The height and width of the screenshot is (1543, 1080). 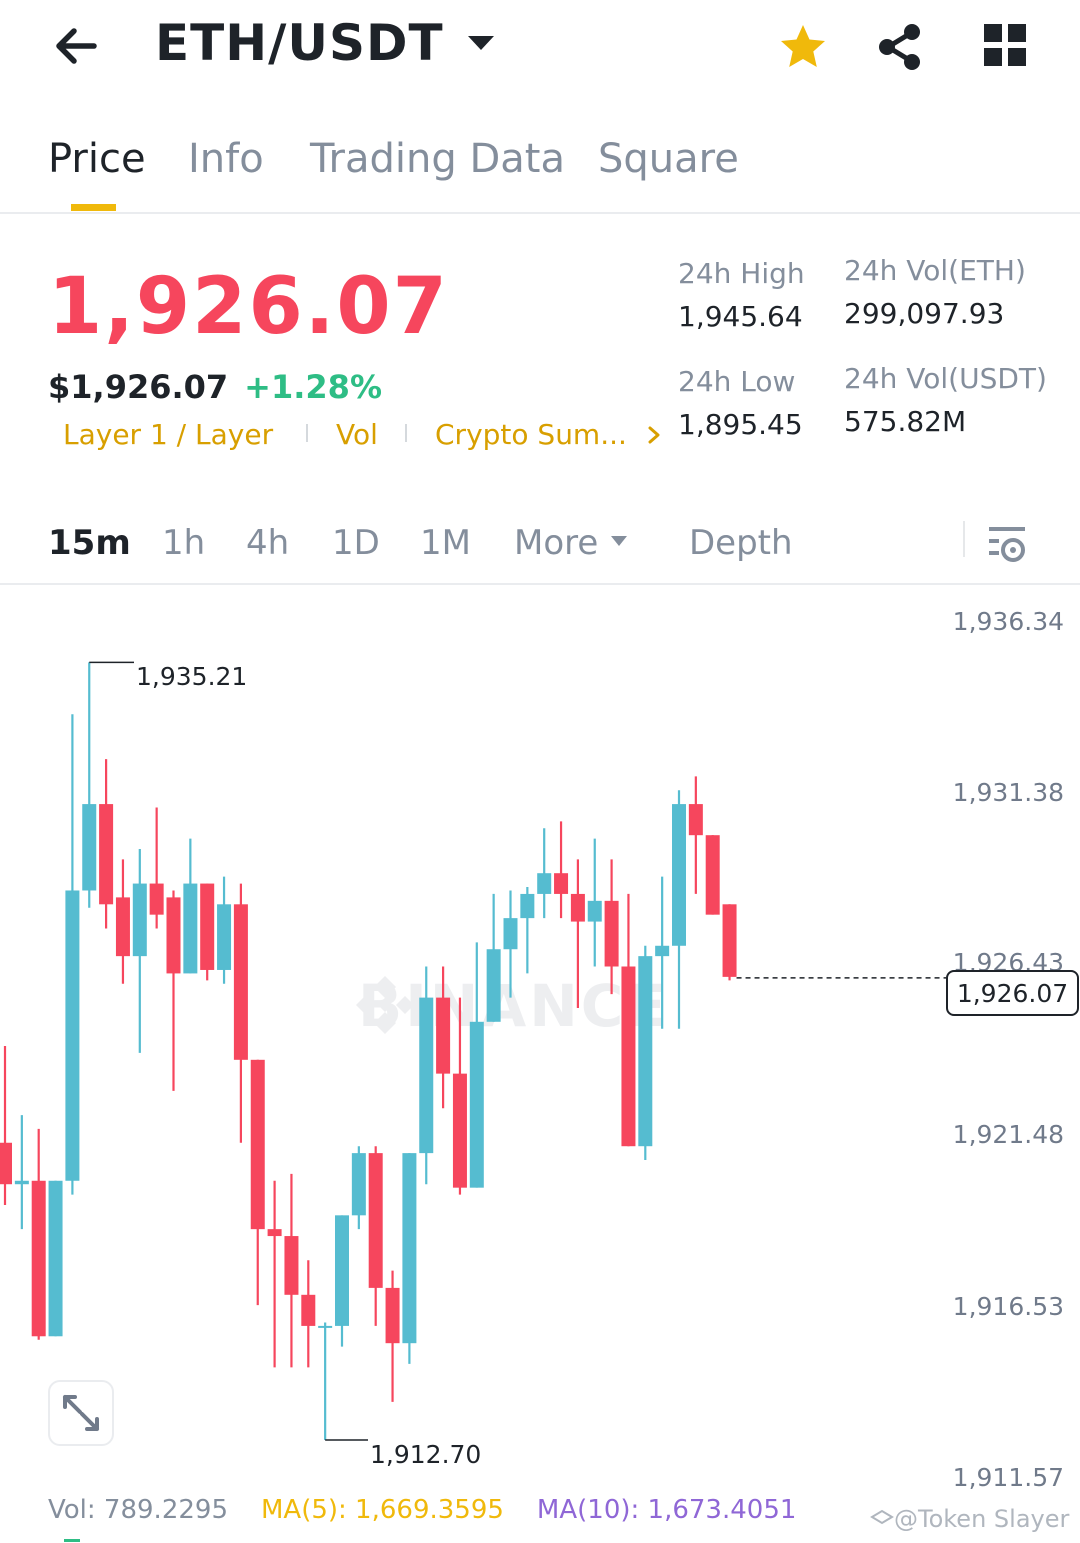 What do you see at coordinates (138, 387) in the screenshot?
I see `usd-price: $1,926.07` at bounding box center [138, 387].